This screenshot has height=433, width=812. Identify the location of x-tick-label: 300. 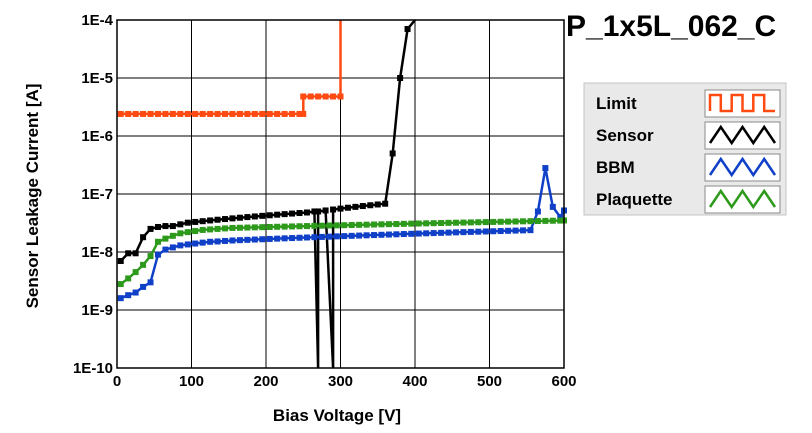
(340, 381).